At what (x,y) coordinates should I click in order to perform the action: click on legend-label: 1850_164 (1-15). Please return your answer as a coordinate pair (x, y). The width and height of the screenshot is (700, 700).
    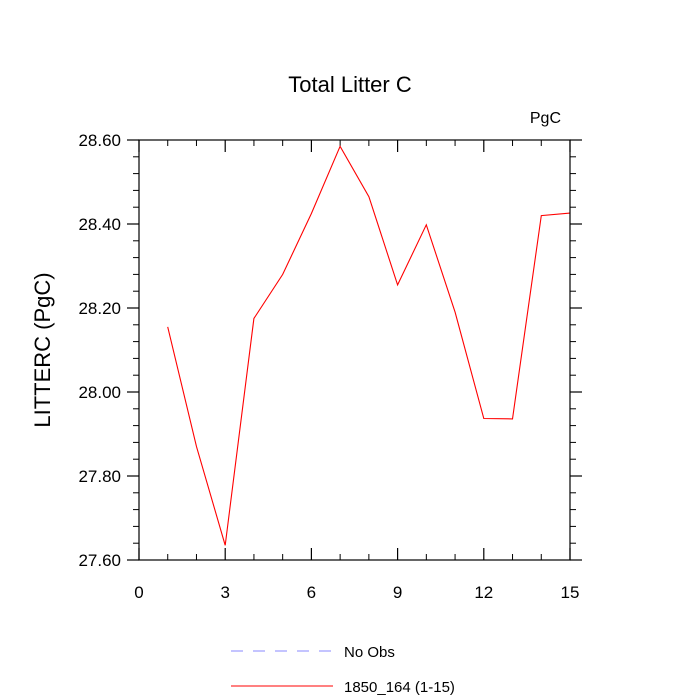
    Looking at the image, I should click on (399, 687).